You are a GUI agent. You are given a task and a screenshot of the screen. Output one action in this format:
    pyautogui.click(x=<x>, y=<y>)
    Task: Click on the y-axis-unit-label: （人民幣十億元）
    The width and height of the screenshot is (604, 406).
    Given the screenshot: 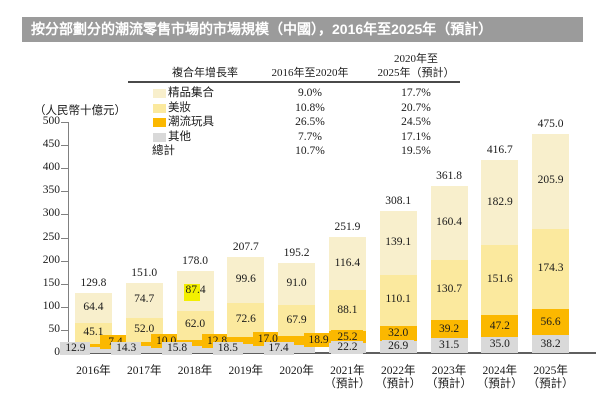 What is the action you would take?
    pyautogui.click(x=80, y=111)
    